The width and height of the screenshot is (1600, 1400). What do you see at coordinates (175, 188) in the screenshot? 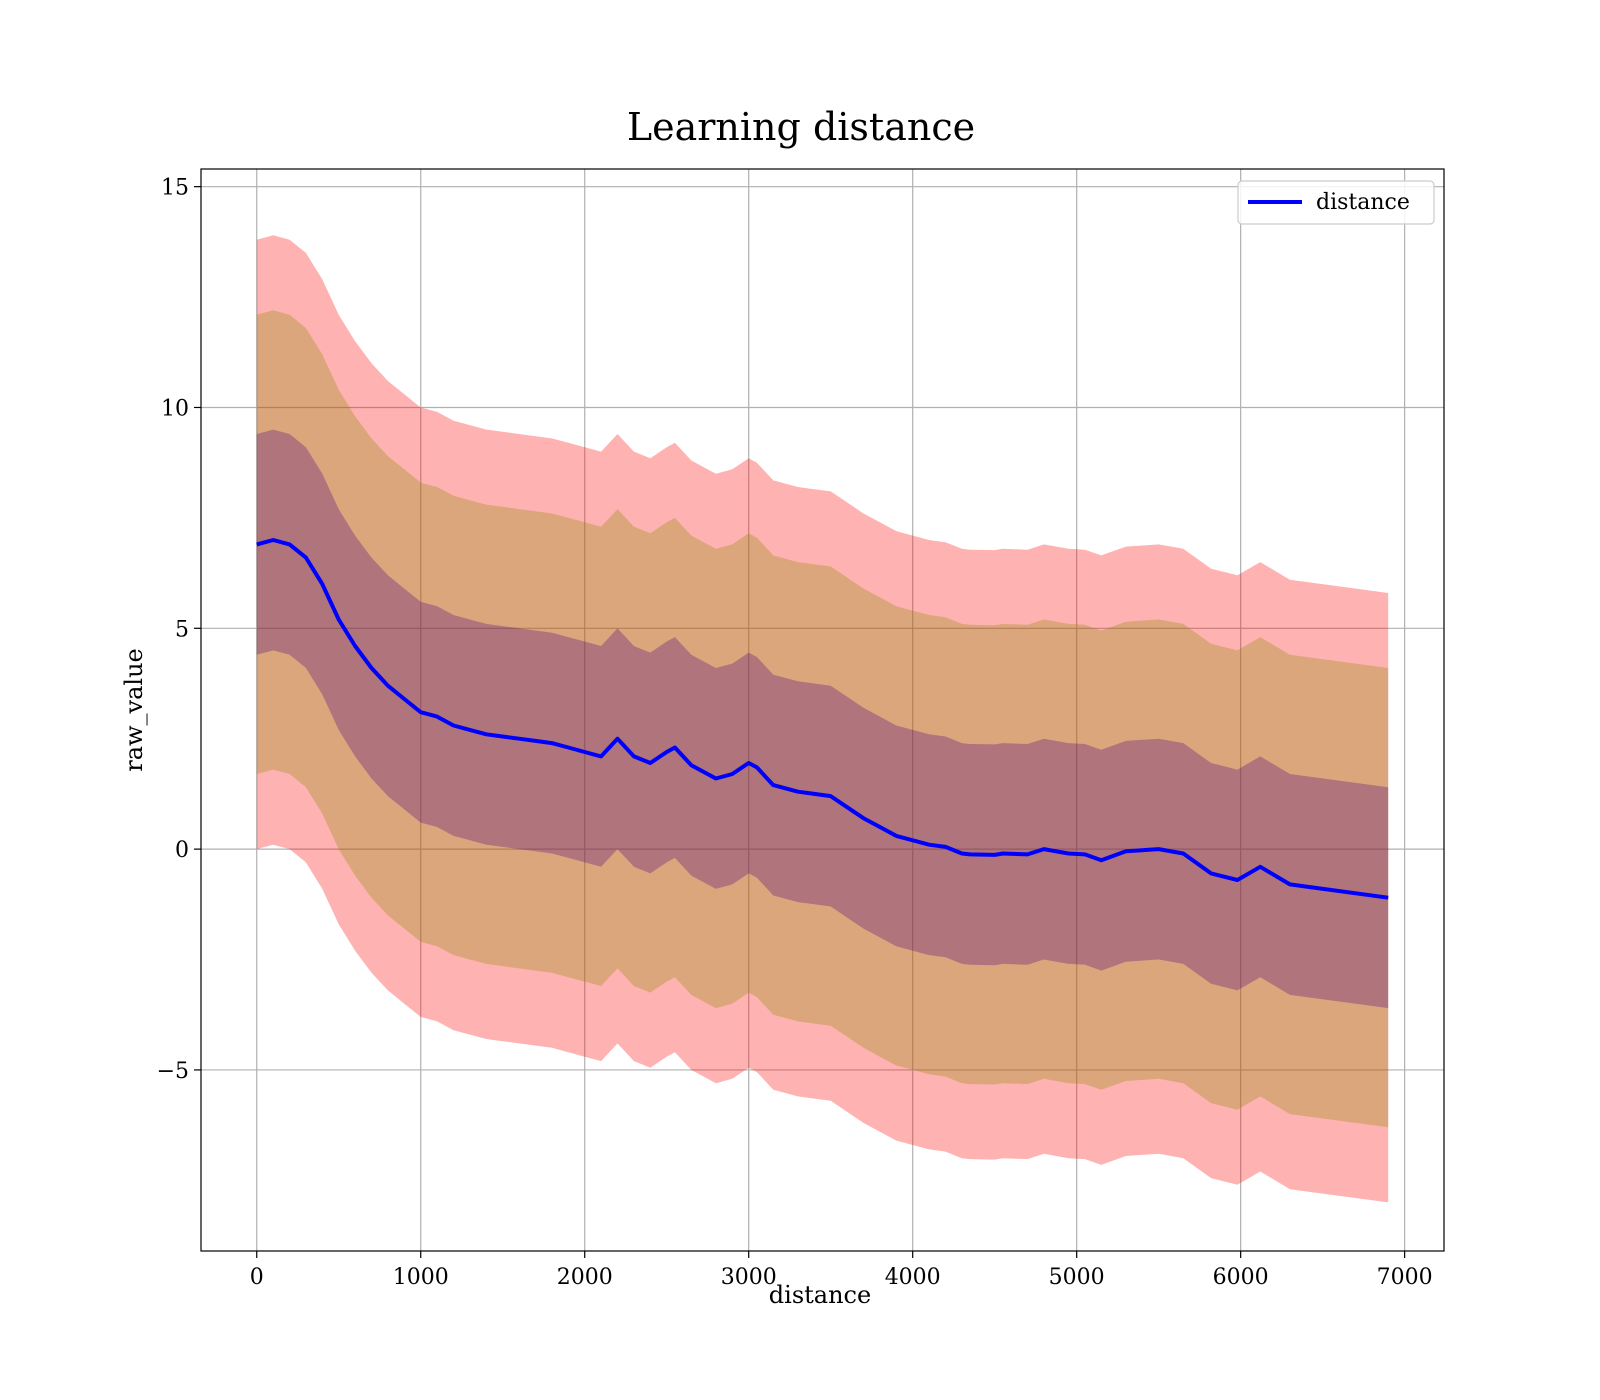
I see `y-tick-label: 15` at bounding box center [175, 188].